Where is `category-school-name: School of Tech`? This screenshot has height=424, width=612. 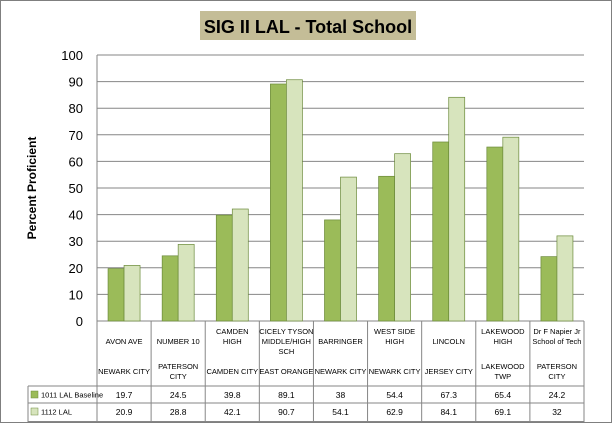 category-school-name: School of Tech is located at coordinates (556, 341).